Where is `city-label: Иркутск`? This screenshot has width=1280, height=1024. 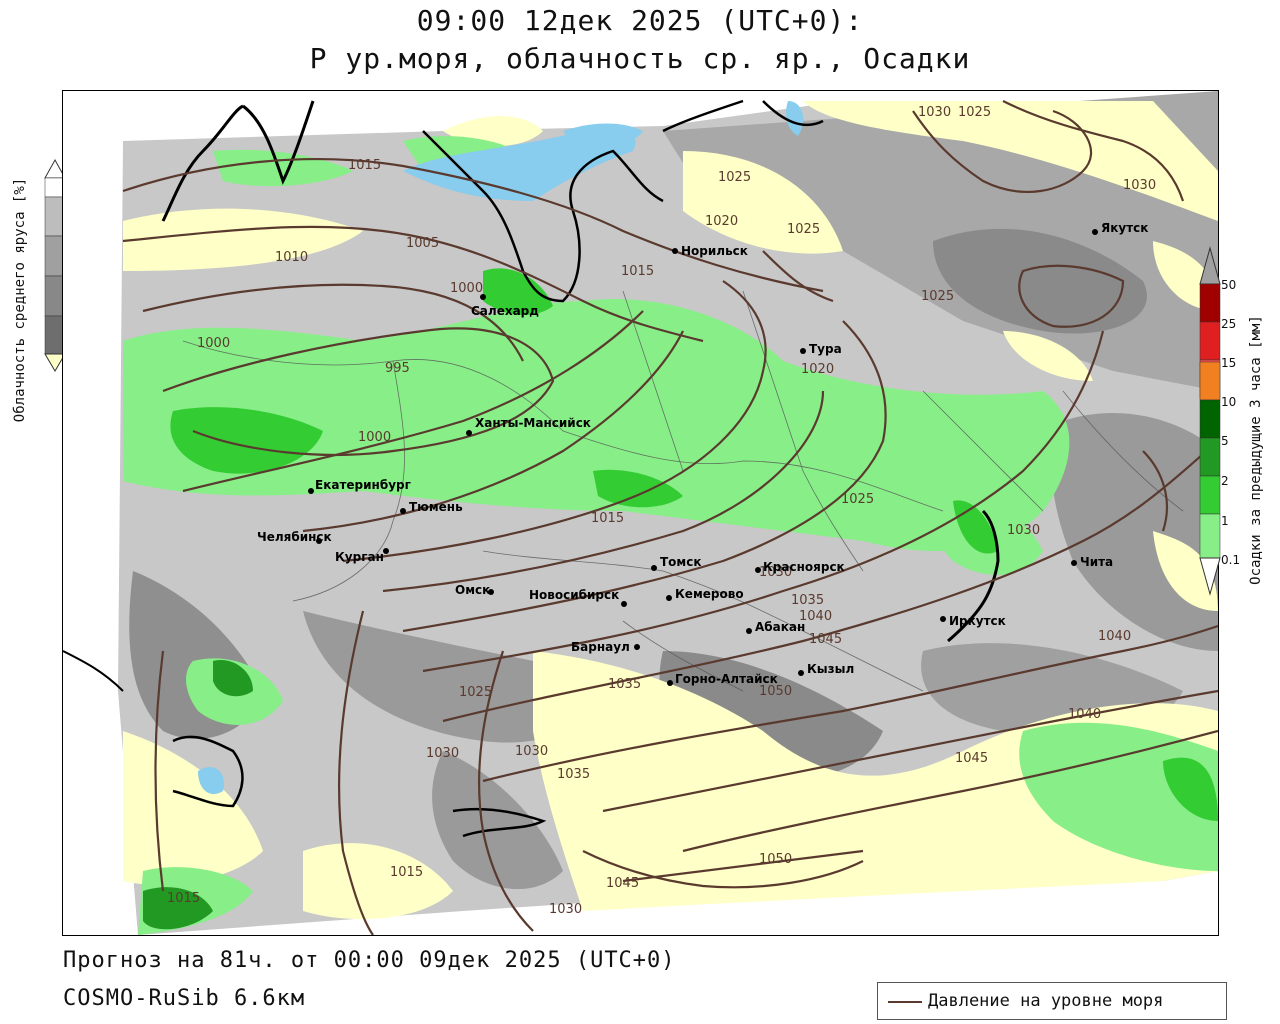 city-label: Иркутск is located at coordinates (977, 621).